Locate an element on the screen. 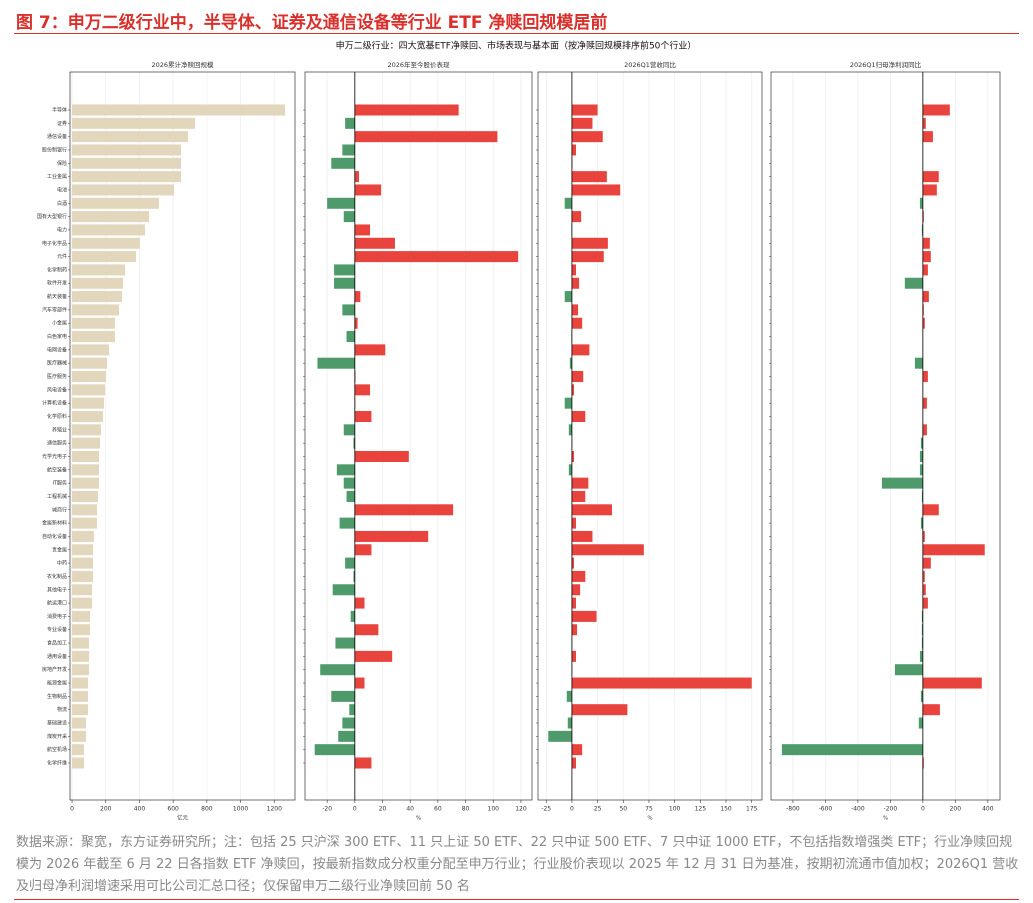 The height and width of the screenshot is (903, 1033). x-tick-label: -800 is located at coordinates (793, 809).